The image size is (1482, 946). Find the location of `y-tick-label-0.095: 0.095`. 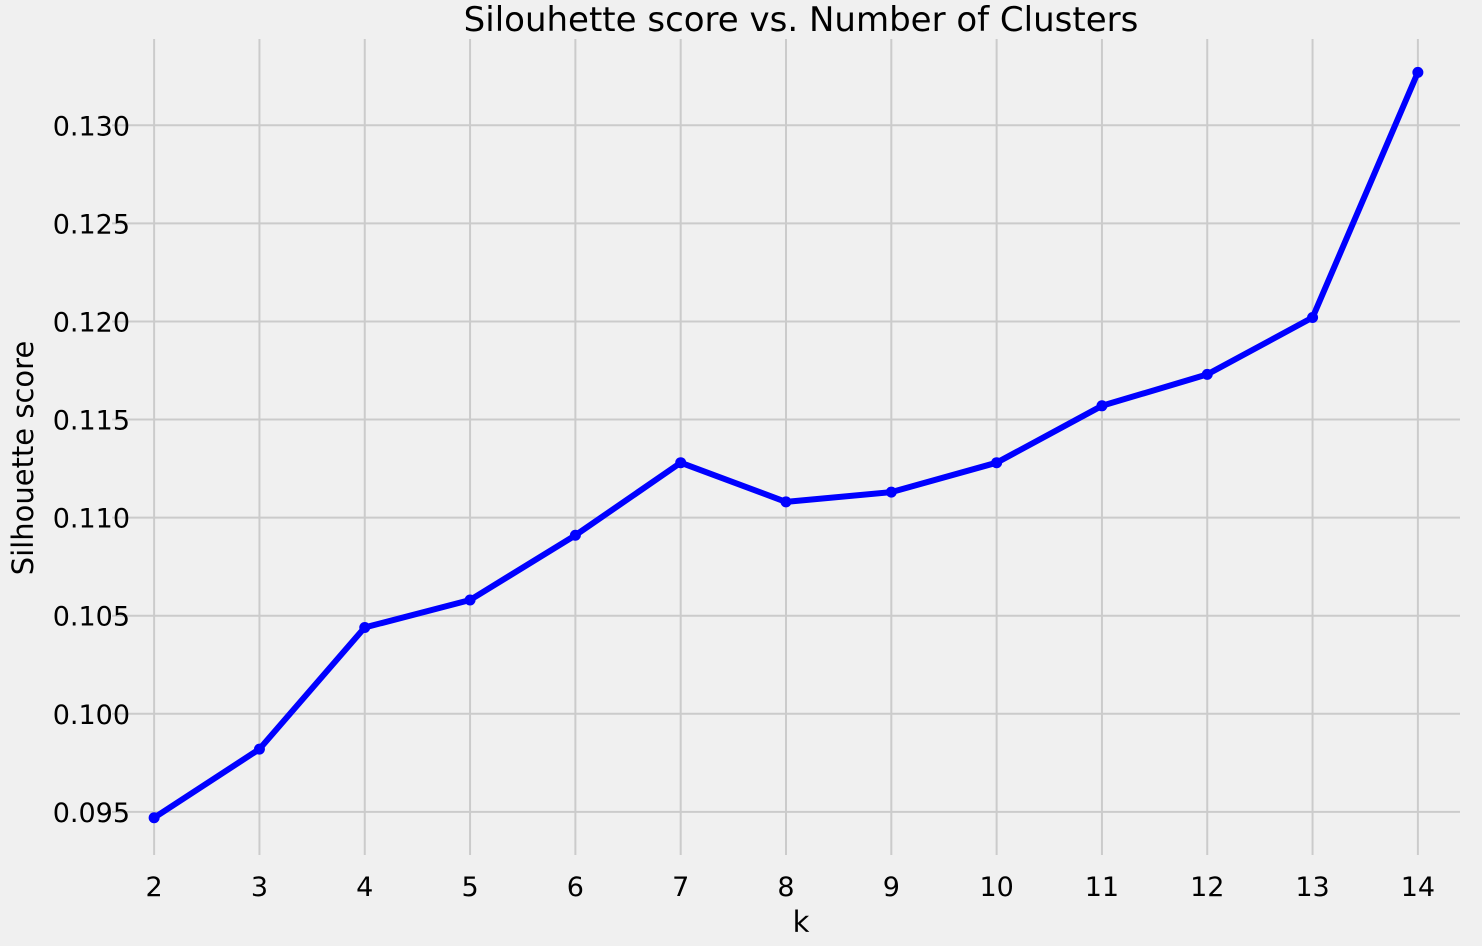

y-tick-label-0.095: 0.095 is located at coordinates (91, 813).